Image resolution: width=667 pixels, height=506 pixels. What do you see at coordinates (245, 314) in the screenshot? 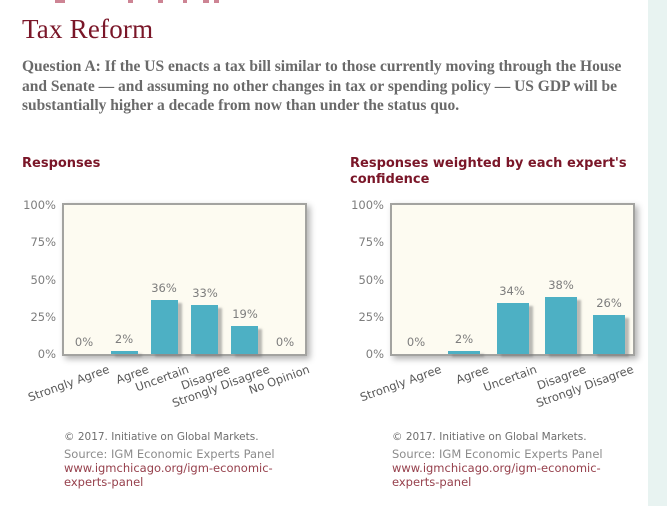
I see `bar-value-label: 19%` at bounding box center [245, 314].